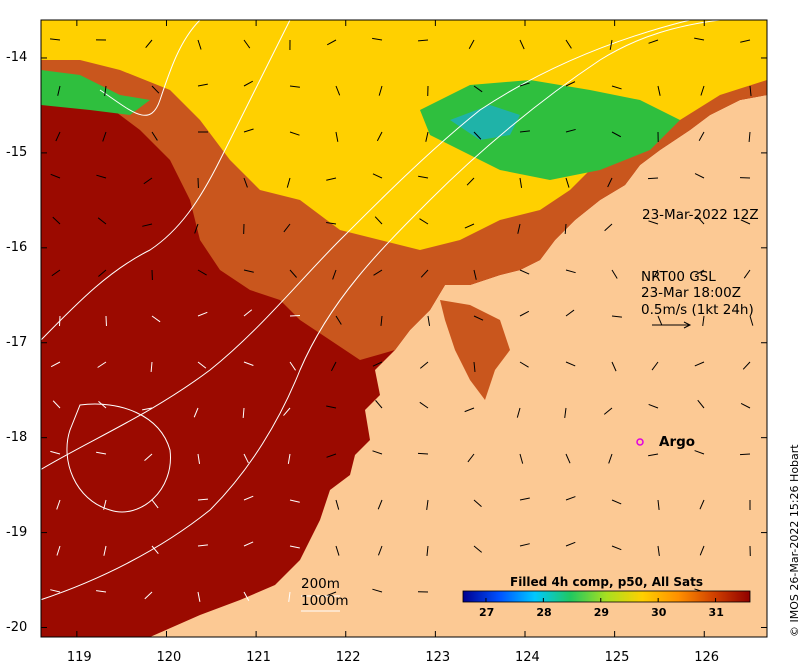  Describe the element at coordinates (17, 437) in the screenshot. I see `y-tick-label: -18` at that location.